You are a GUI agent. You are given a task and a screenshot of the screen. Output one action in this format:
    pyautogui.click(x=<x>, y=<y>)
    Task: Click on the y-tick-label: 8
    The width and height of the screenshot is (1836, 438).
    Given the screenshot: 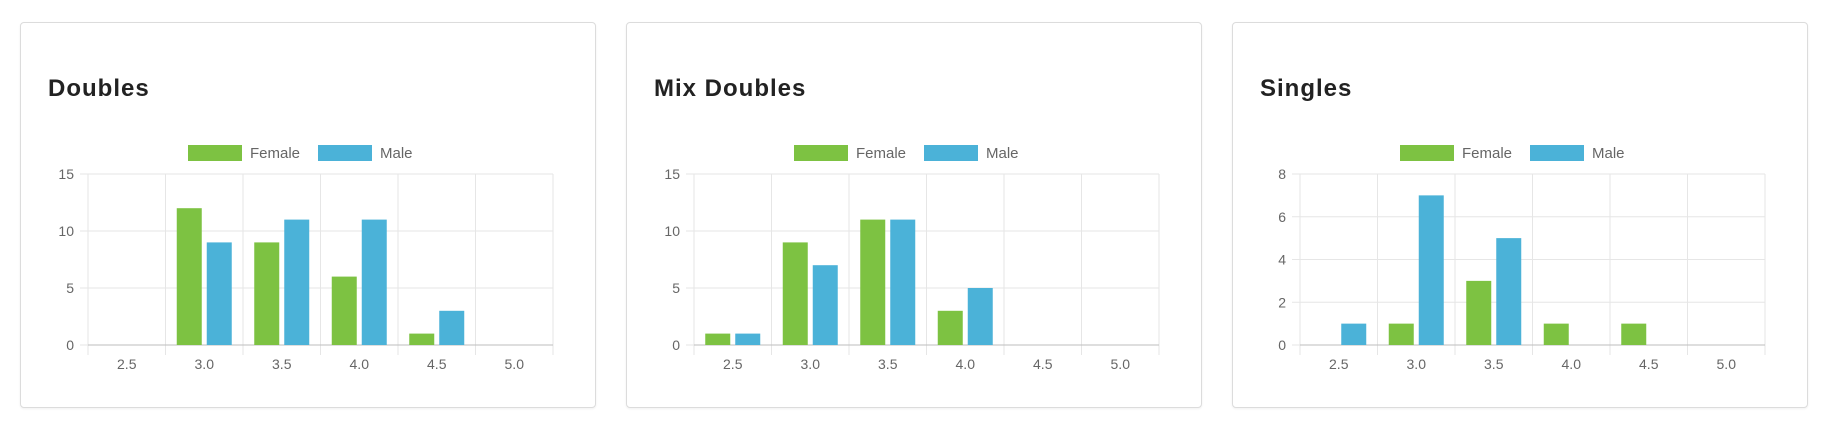 What is the action you would take?
    pyautogui.click(x=1282, y=174)
    